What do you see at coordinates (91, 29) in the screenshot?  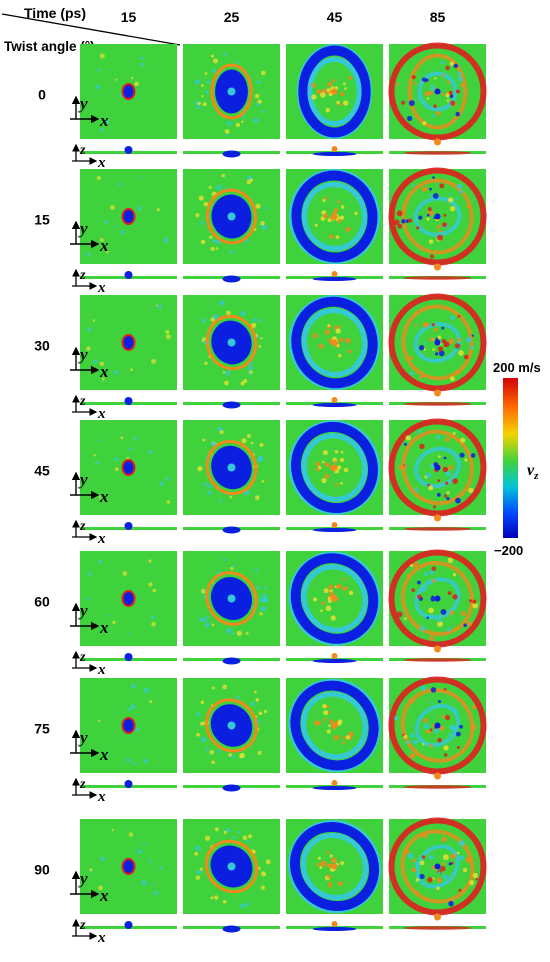 I see `header-diagonal-line` at bounding box center [91, 29].